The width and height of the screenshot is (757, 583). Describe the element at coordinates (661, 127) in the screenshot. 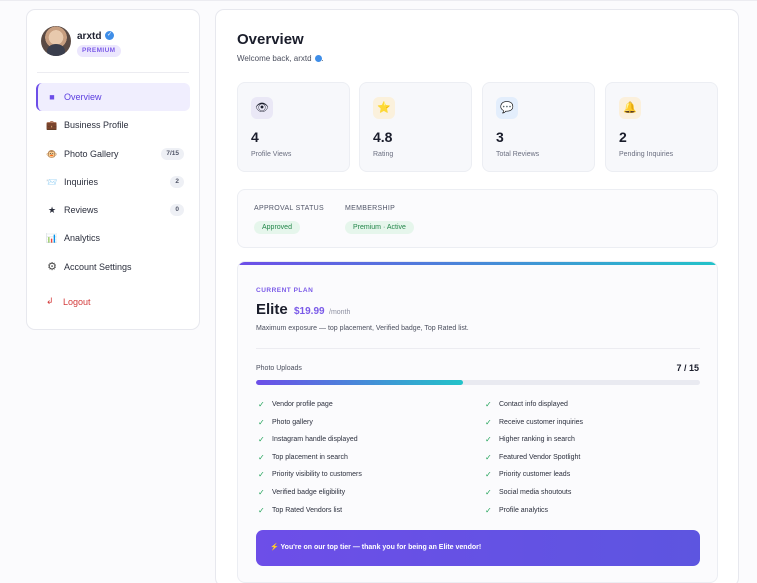

I see `stat-card-pending-inquiries: 🔔 2 Pending Inquiries` at that location.